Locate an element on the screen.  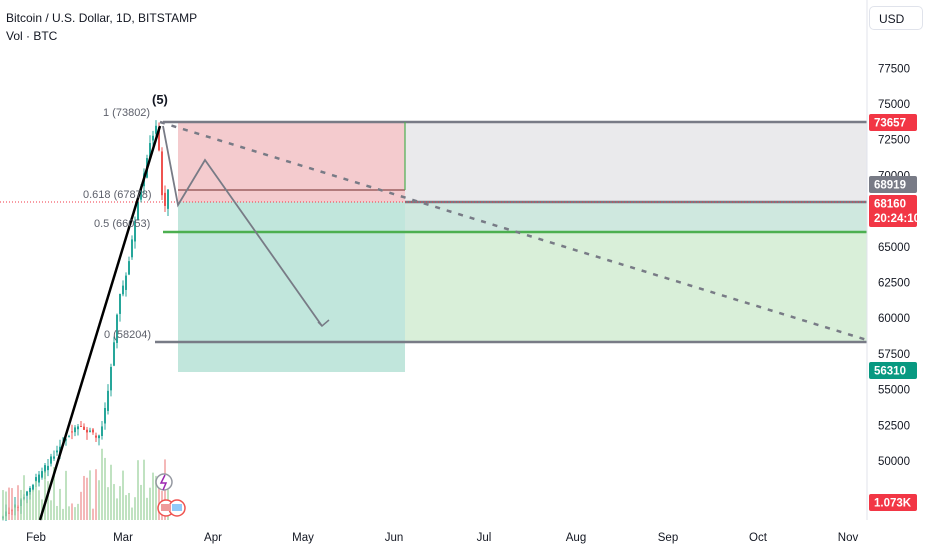
price-tick-label: 60000 is located at coordinates (894, 319).